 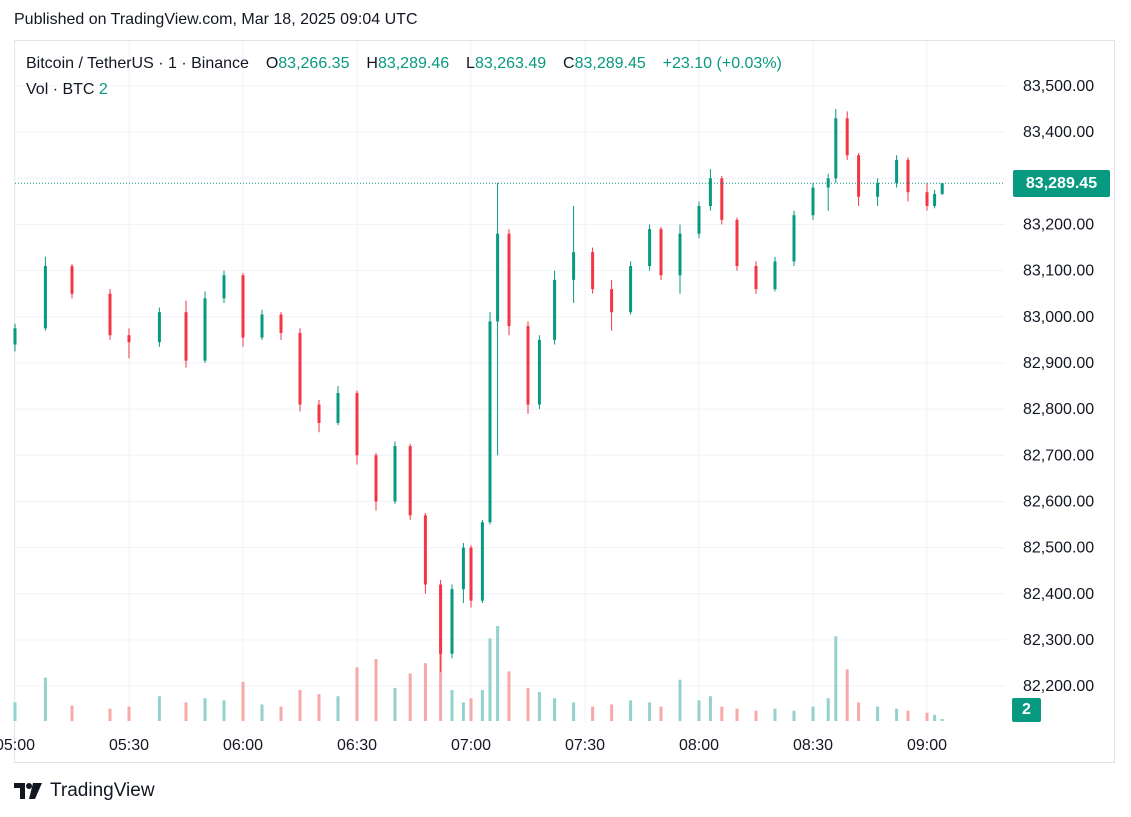 I want to click on time-tick-label: 08:30, so click(x=813, y=745).